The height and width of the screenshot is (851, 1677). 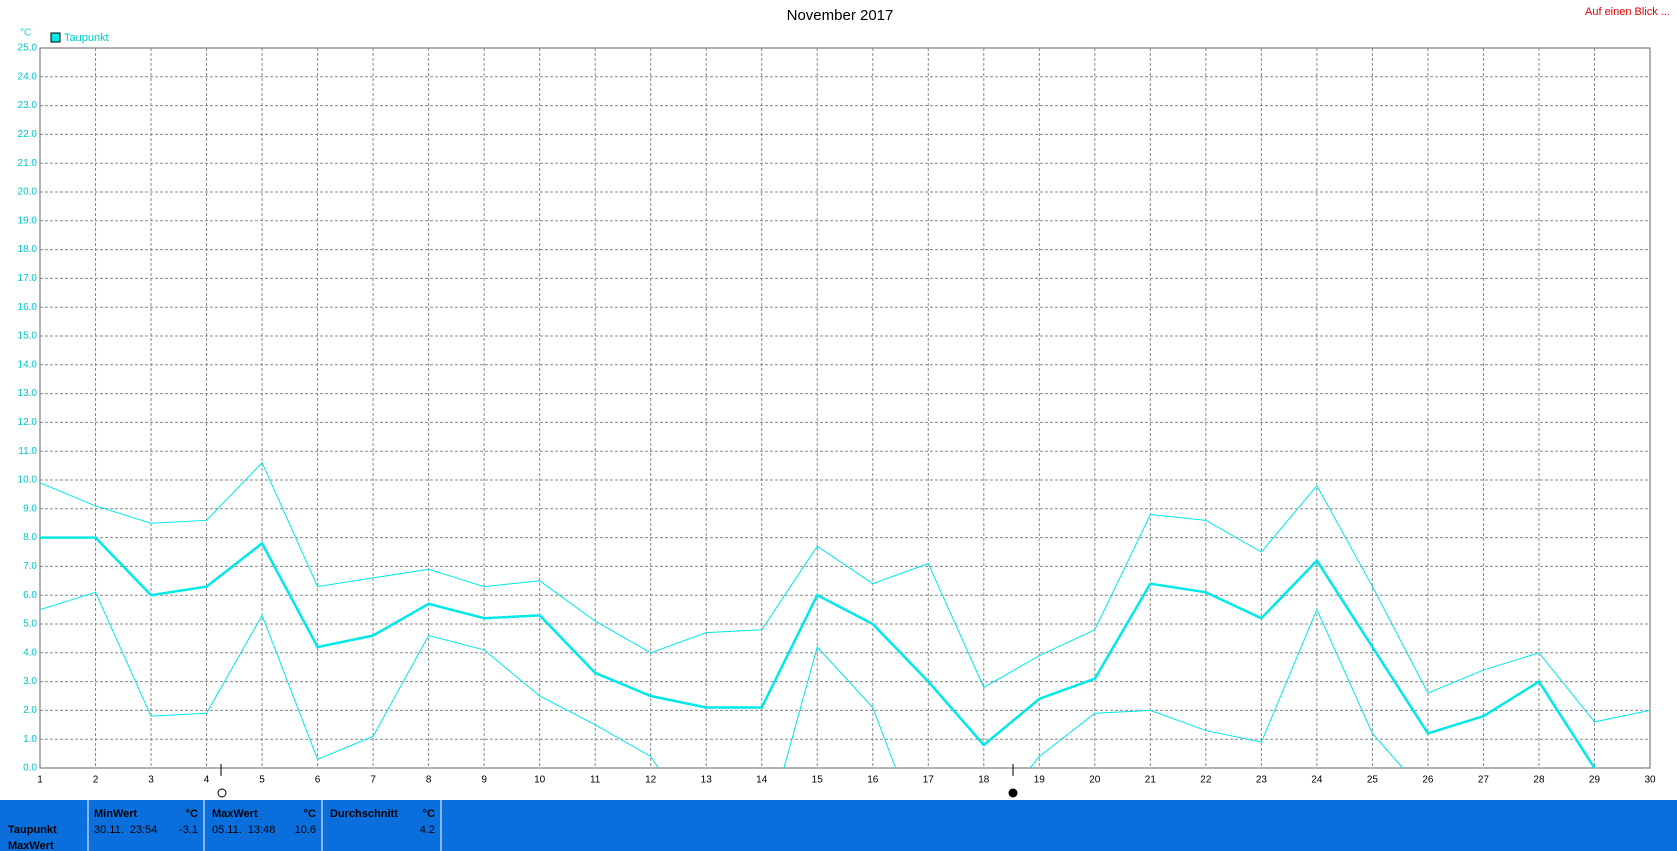 I want to click on max-value: 10.6, so click(x=305, y=830).